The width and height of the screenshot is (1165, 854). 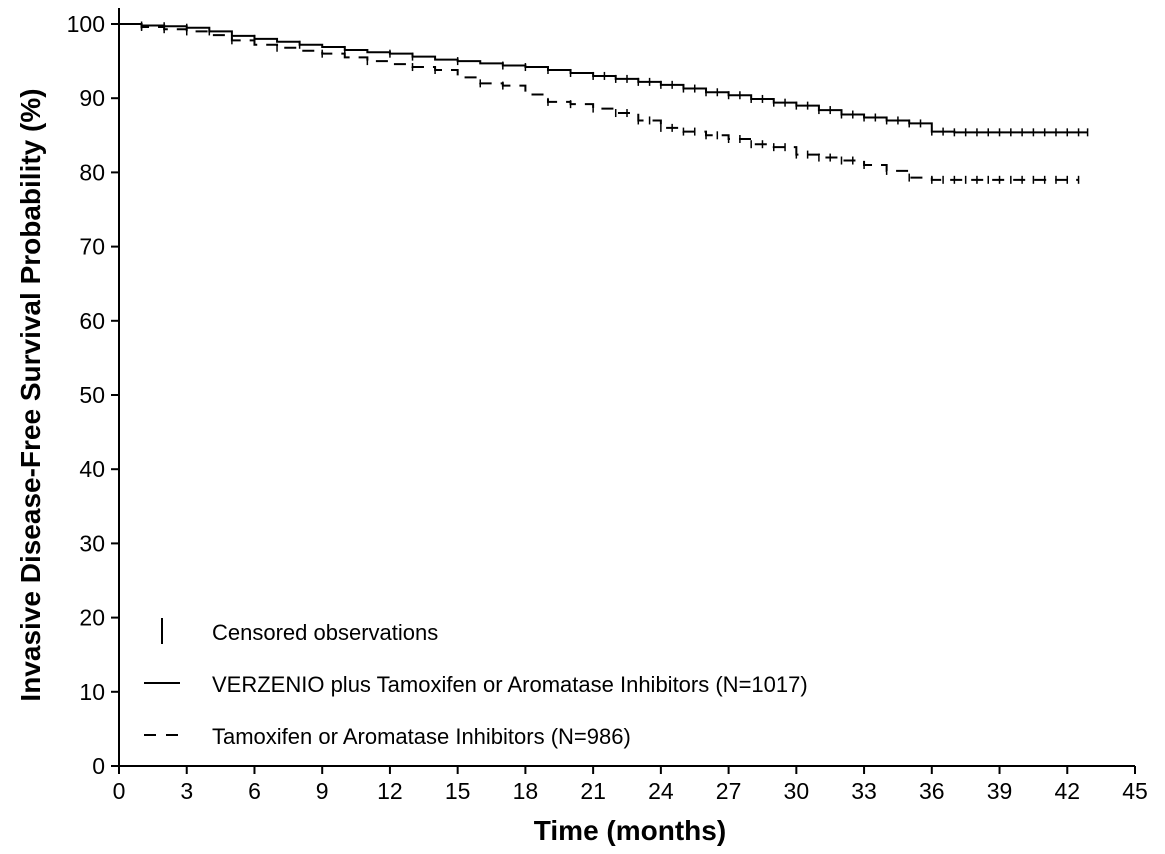 I want to click on y-tick-label: 50, so click(x=92, y=395).